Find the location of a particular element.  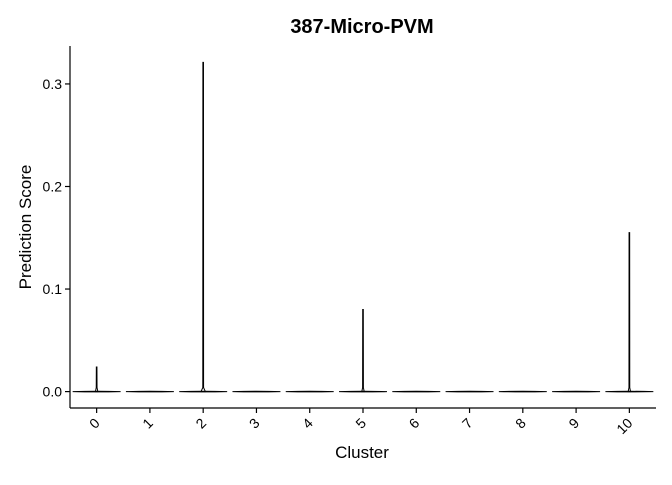

x-axis-label: Cluster is located at coordinates (362, 452).